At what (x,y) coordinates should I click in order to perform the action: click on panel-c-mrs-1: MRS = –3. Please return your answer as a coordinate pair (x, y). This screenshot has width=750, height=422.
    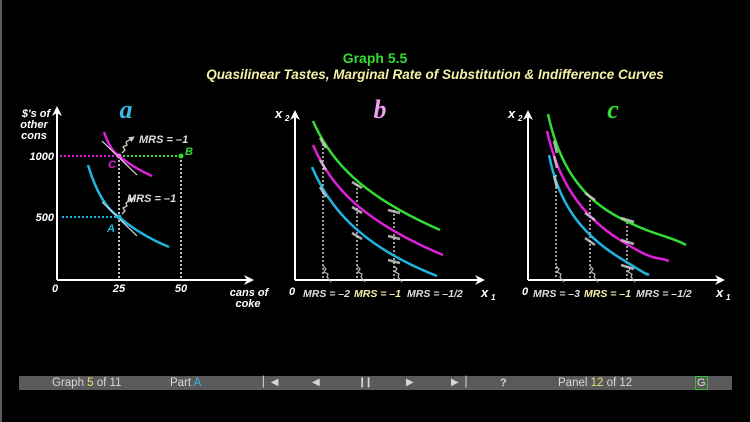
    Looking at the image, I should click on (556, 294).